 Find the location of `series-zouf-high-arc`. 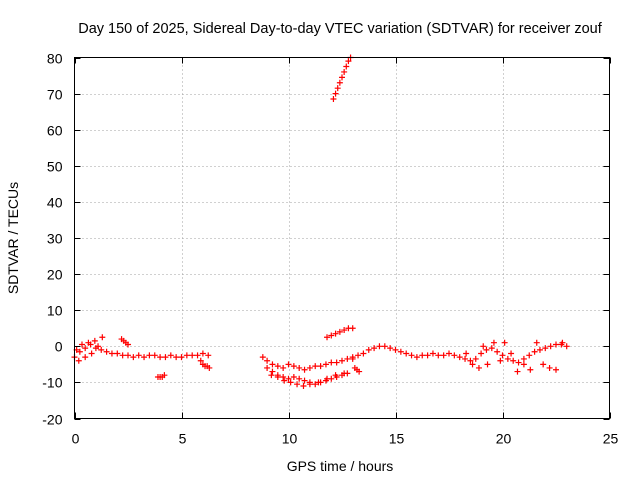

series-zouf-high-arc is located at coordinates (342, 78).